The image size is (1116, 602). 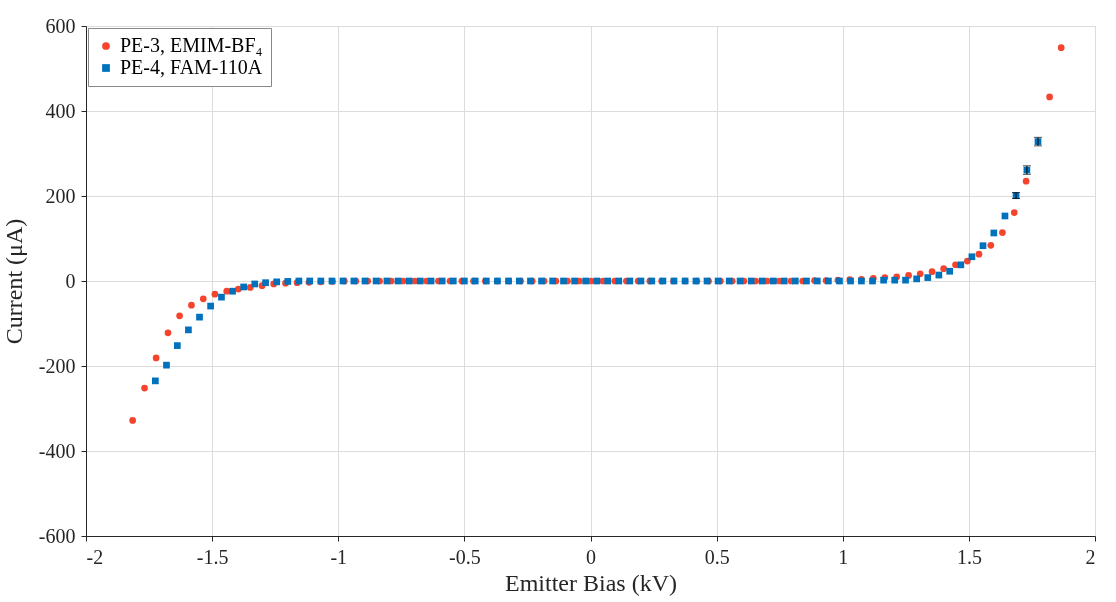 What do you see at coordinates (60, 110) in the screenshot?
I see `y-tick-label: 400` at bounding box center [60, 110].